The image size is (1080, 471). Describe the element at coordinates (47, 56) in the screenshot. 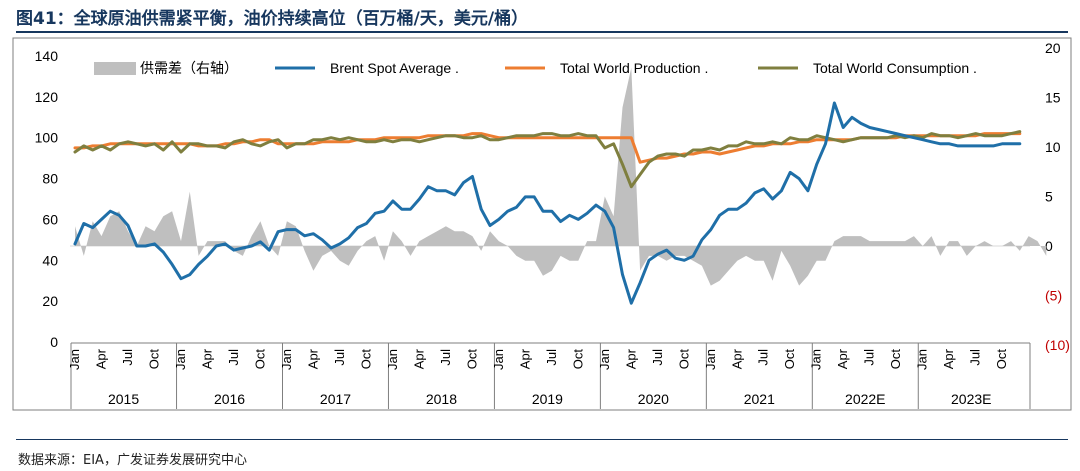

I see `left-axis-tick: 140` at that location.